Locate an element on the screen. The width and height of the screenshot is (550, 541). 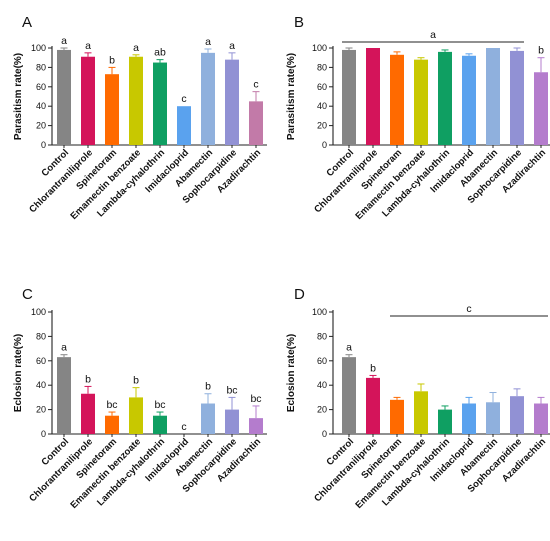
panel-letter: C is located at coordinates (27, 294).